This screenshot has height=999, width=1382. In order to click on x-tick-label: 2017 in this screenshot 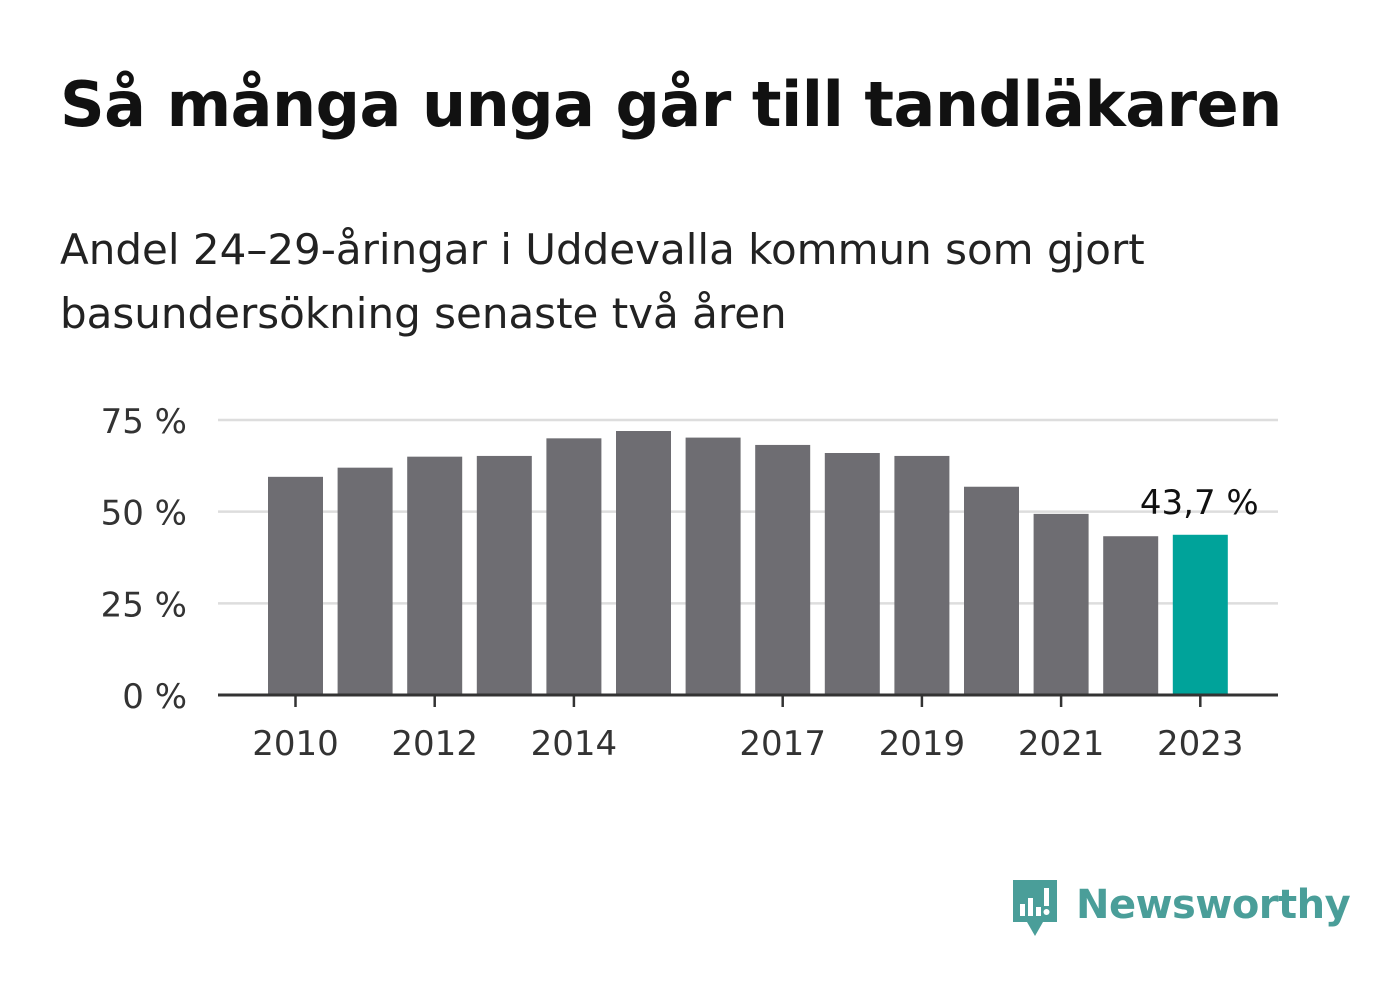, I will do `click(782, 744)`.